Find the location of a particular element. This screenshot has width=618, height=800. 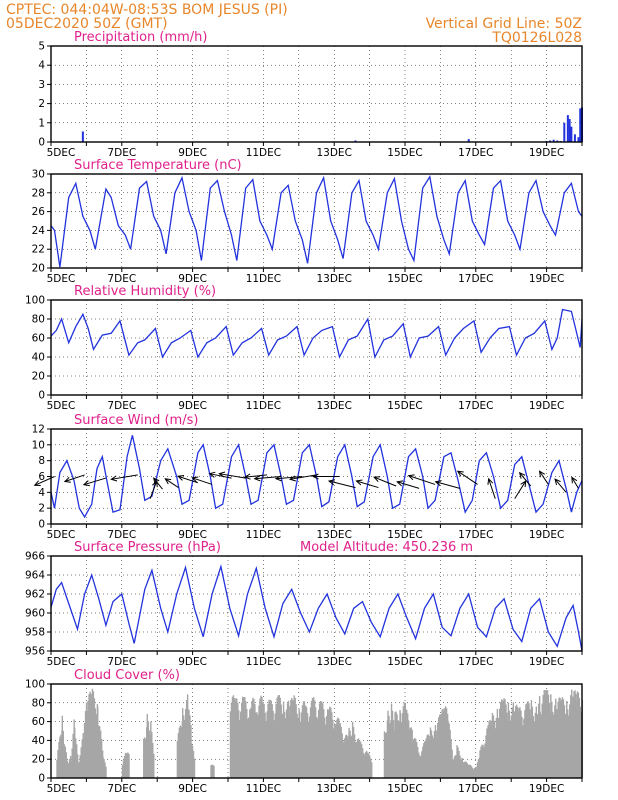

temperature-series-line is located at coordinates (316, 221).